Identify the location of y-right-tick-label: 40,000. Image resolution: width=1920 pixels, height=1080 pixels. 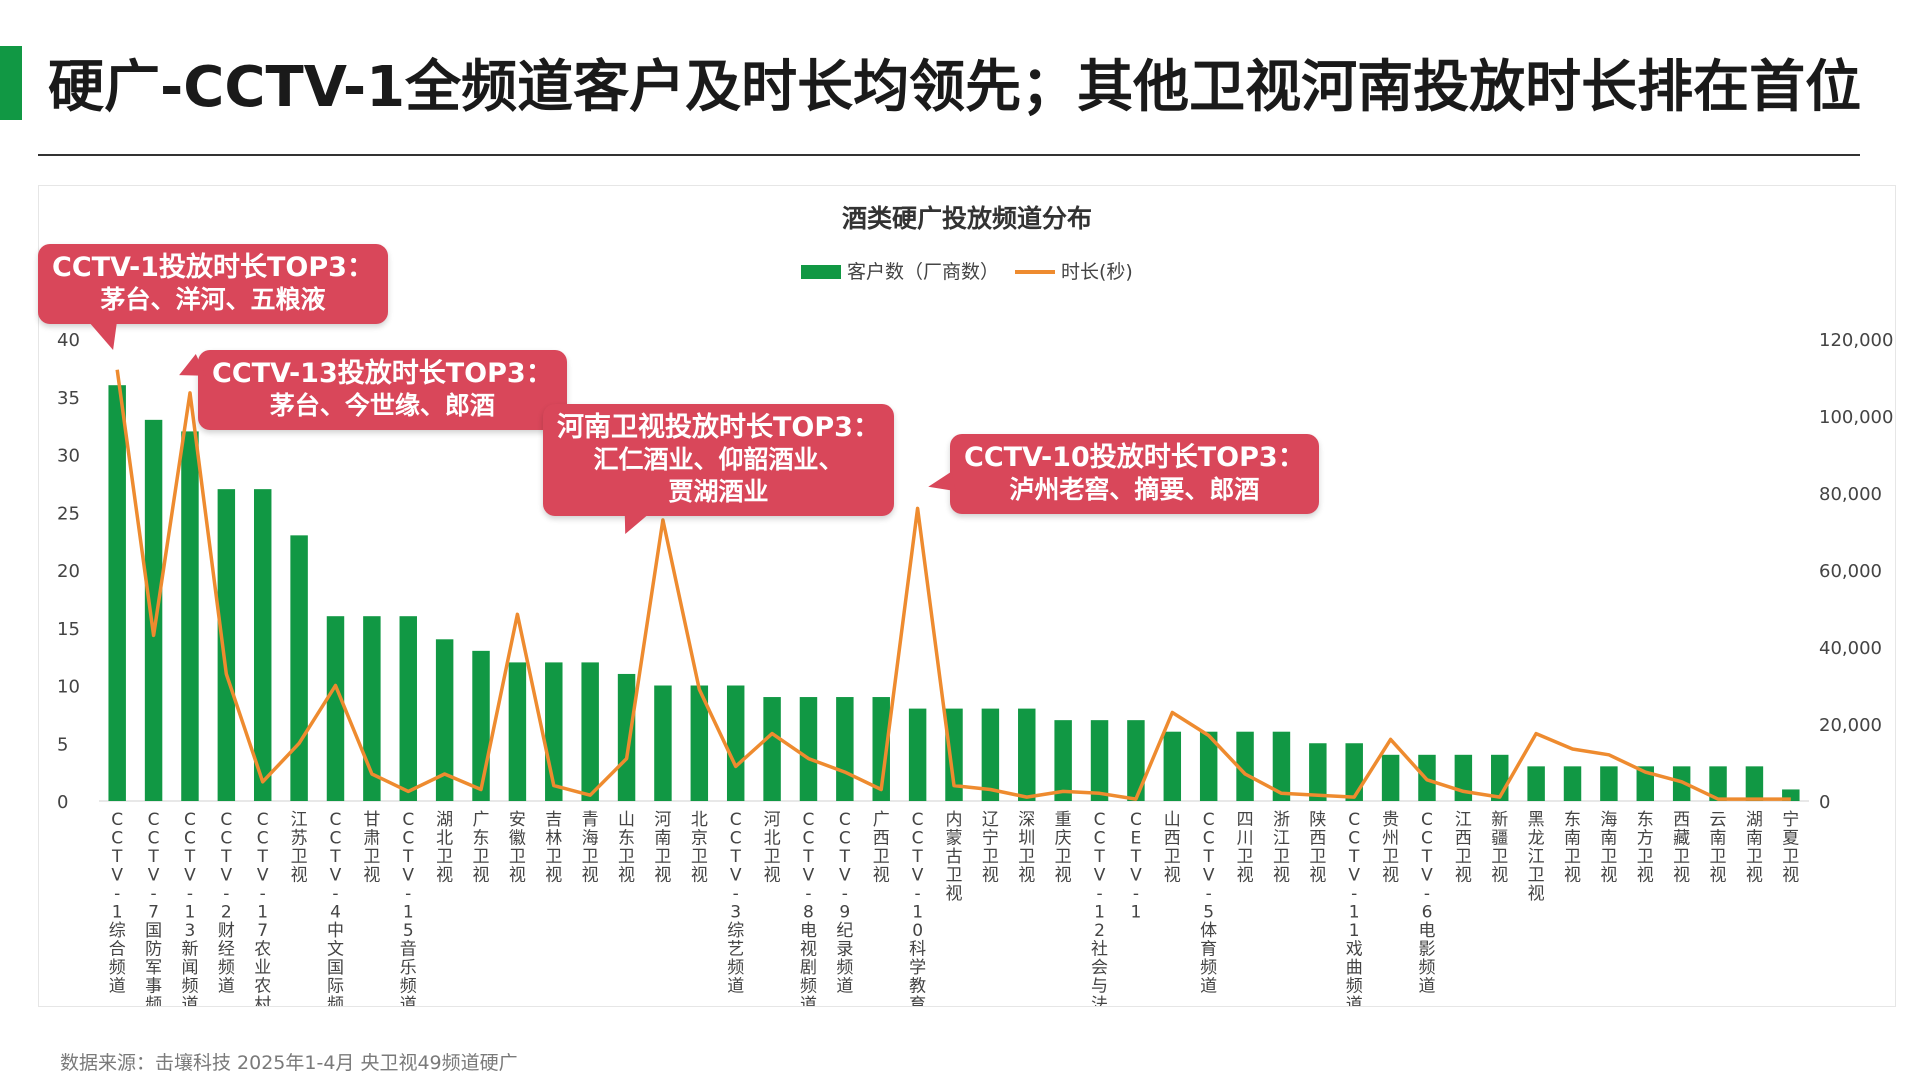
(1850, 648).